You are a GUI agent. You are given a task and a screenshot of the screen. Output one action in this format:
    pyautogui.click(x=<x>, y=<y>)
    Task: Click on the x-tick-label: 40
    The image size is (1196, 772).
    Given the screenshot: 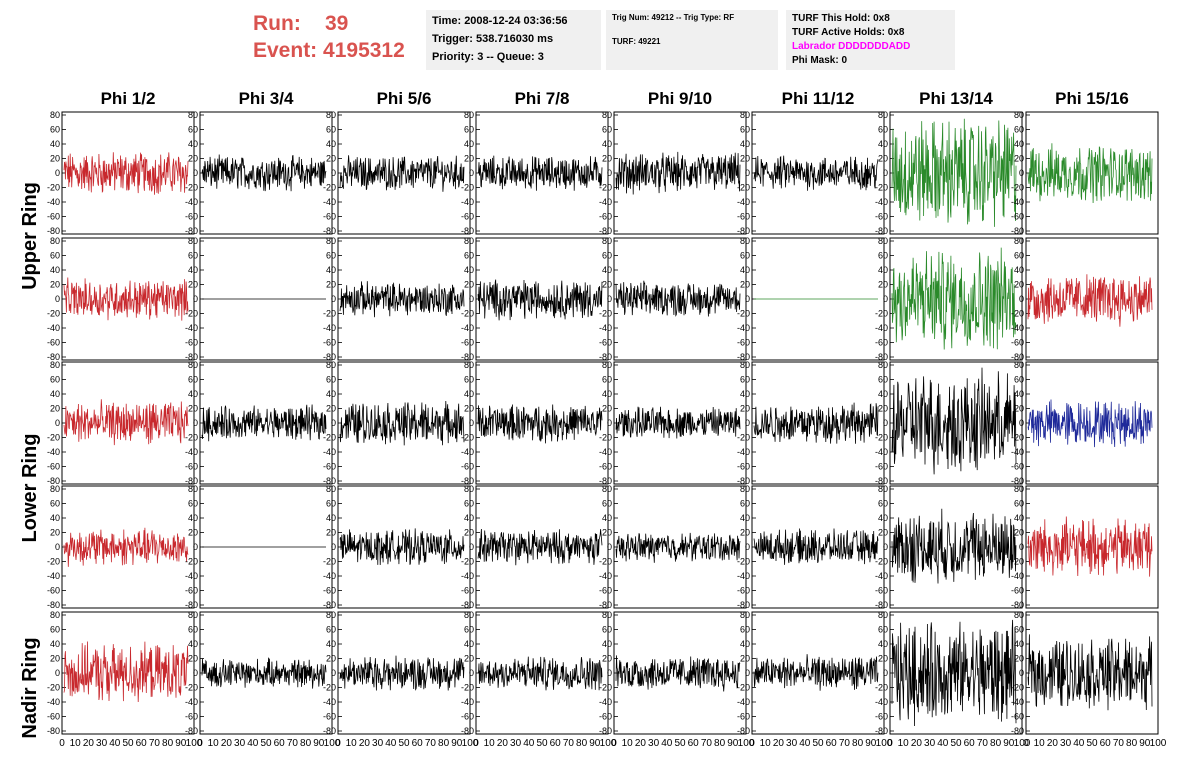 What is the action you would take?
    pyautogui.click(x=943, y=743)
    